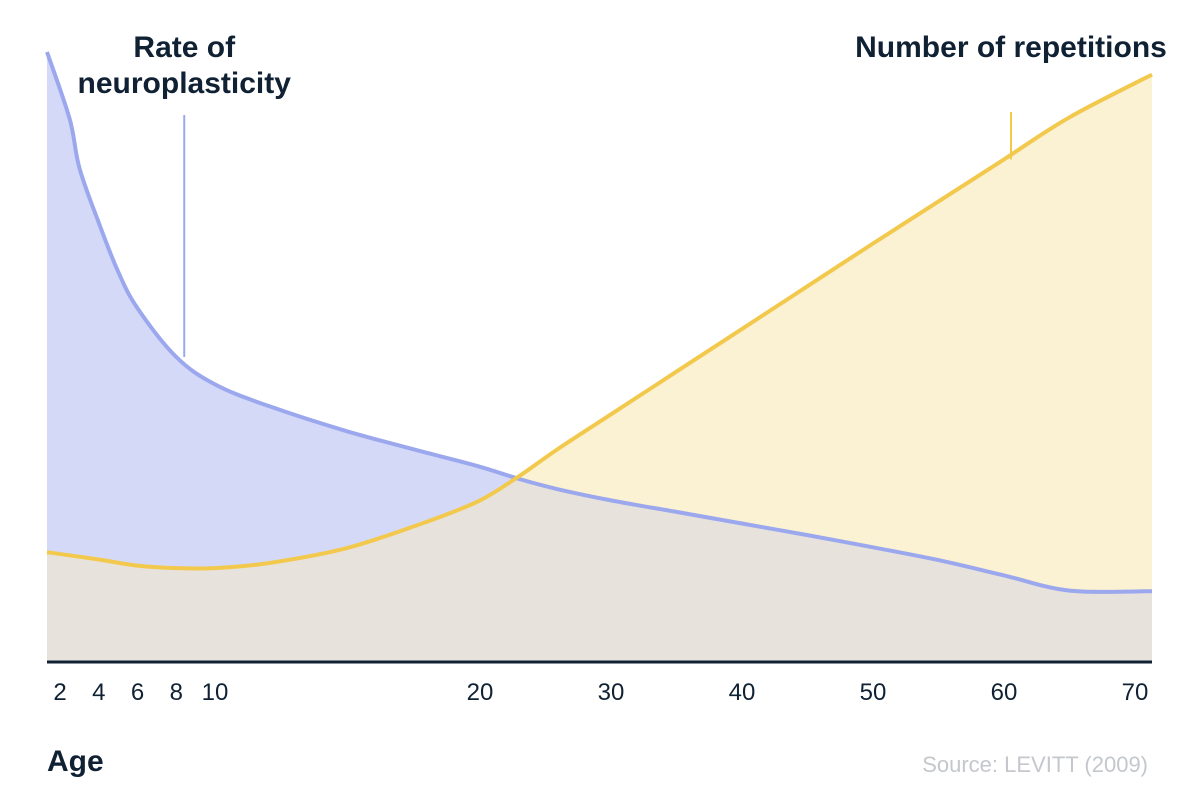  Describe the element at coordinates (137, 692) in the screenshot. I see `x-tick-label: 6` at that location.